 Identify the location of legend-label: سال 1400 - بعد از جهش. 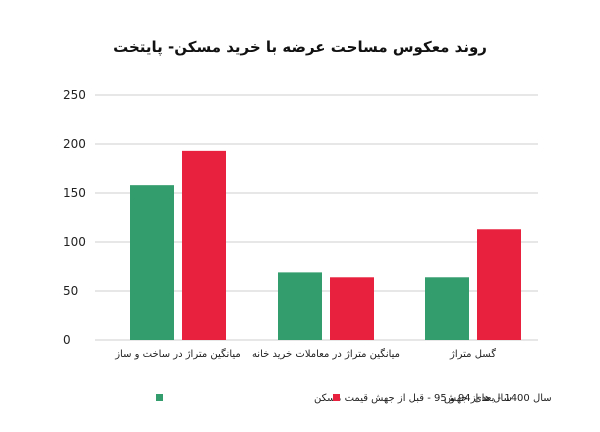
(498, 398).